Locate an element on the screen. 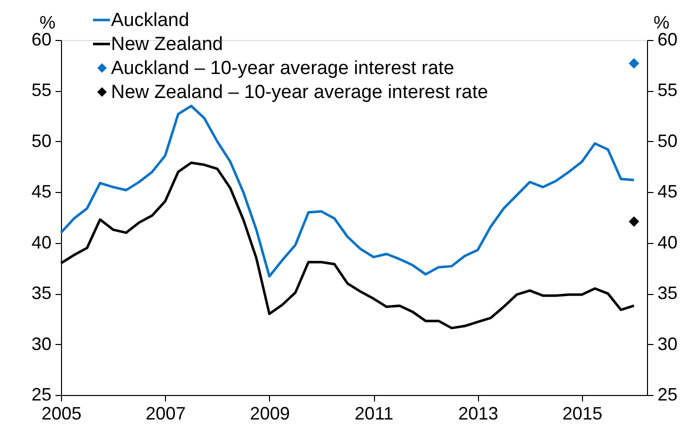  y-tick-label: 60 is located at coordinates (41, 40).